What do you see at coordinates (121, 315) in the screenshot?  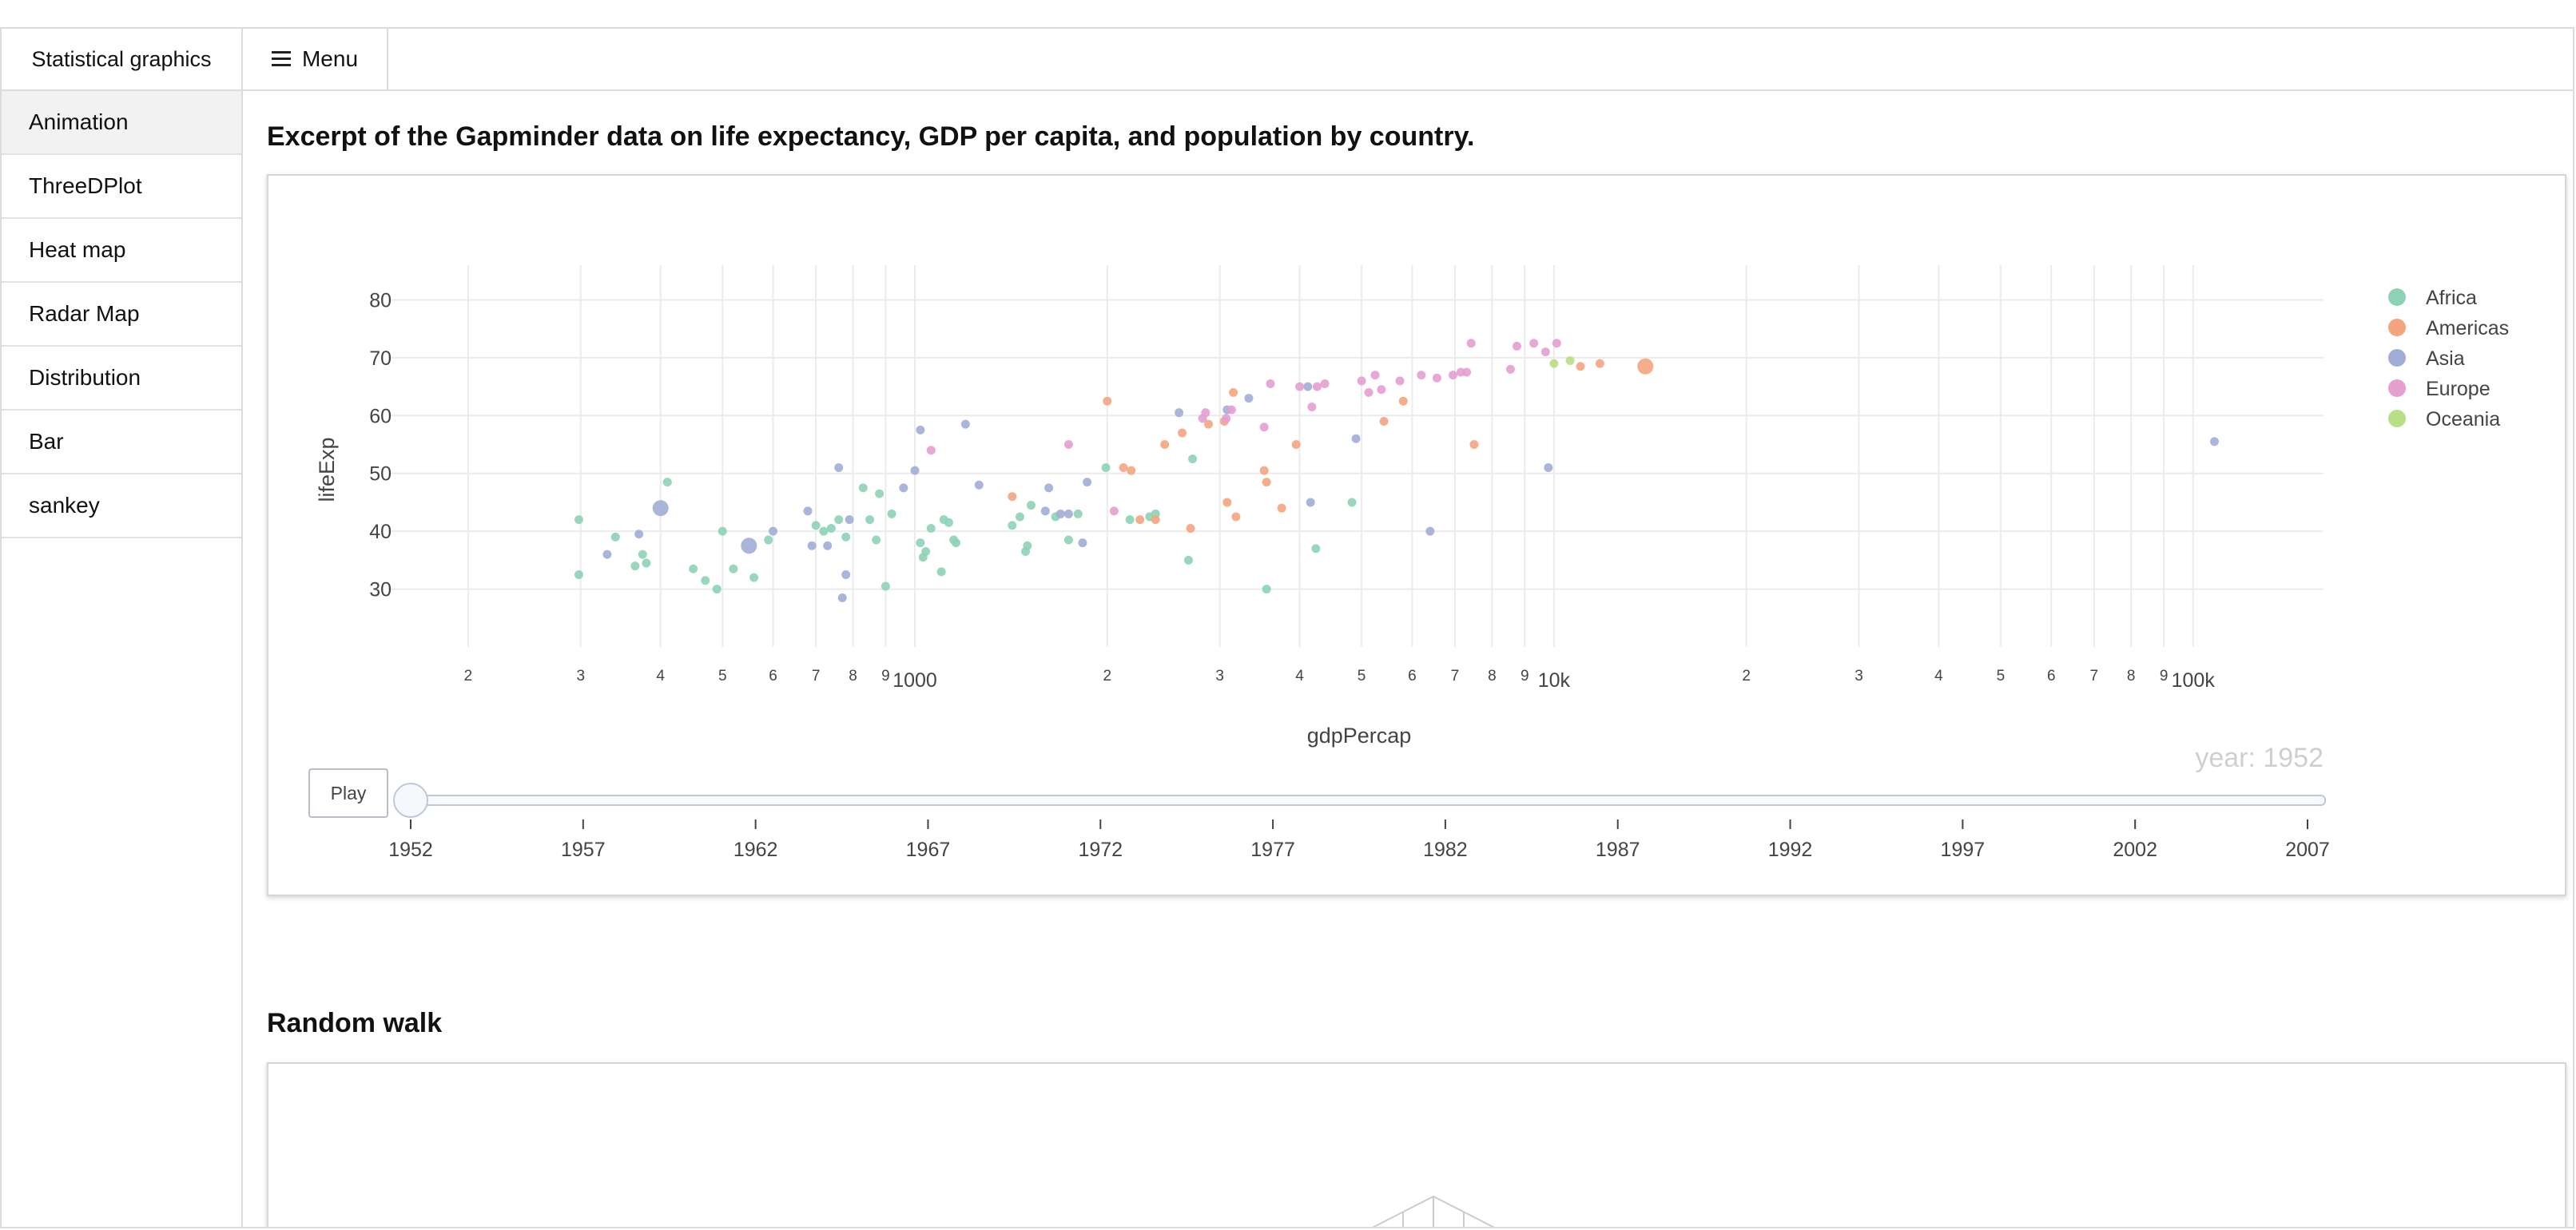 I see `sidebar-item-radar-map: Radar Map` at bounding box center [121, 315].